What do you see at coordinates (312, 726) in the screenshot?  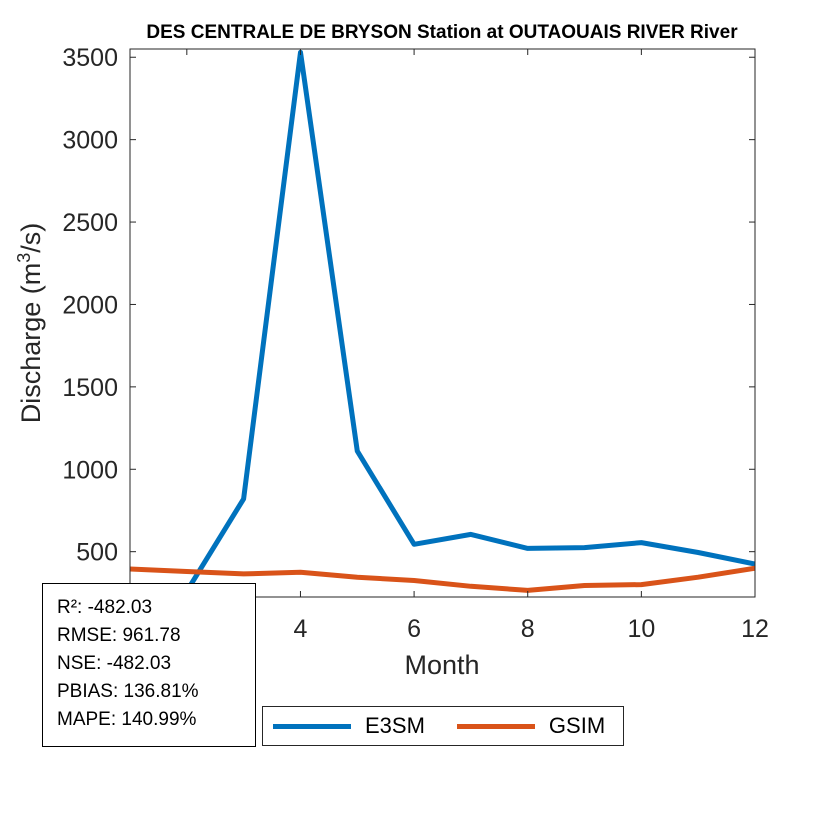 I see `legend-swatch-e3sm` at bounding box center [312, 726].